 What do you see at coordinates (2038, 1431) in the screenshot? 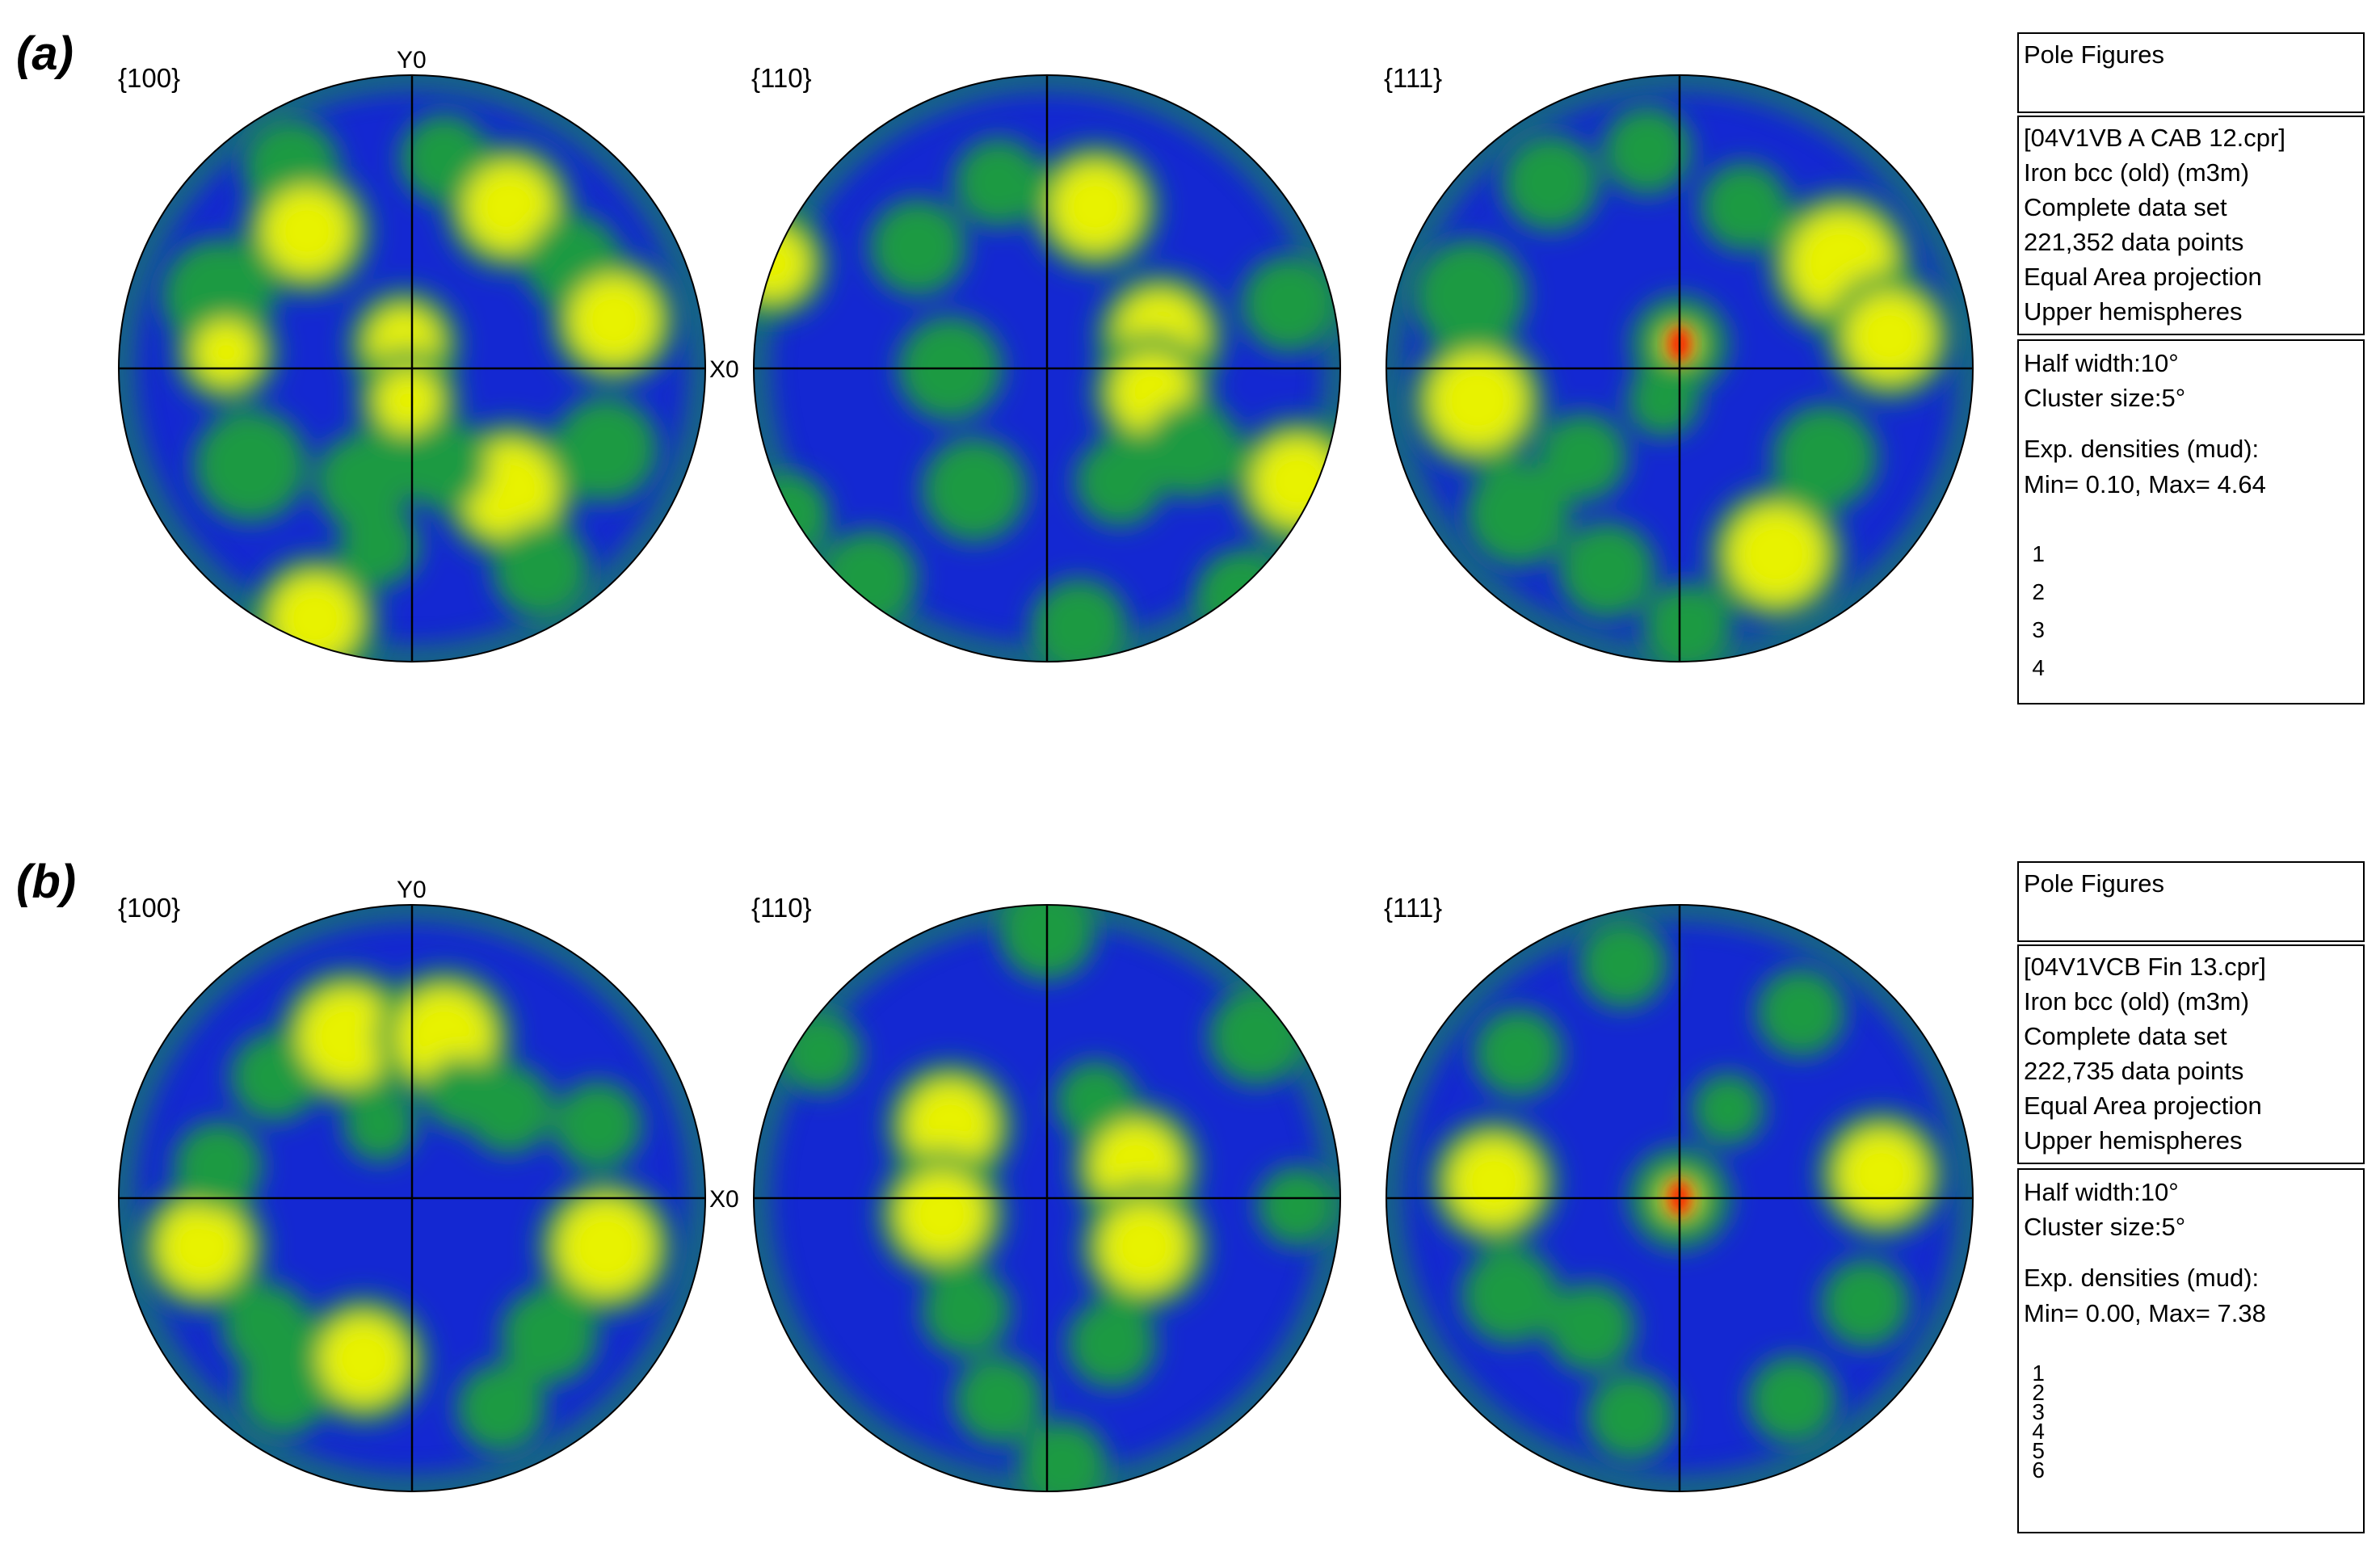
I see `legend-tick-label: 4` at bounding box center [2038, 1431].